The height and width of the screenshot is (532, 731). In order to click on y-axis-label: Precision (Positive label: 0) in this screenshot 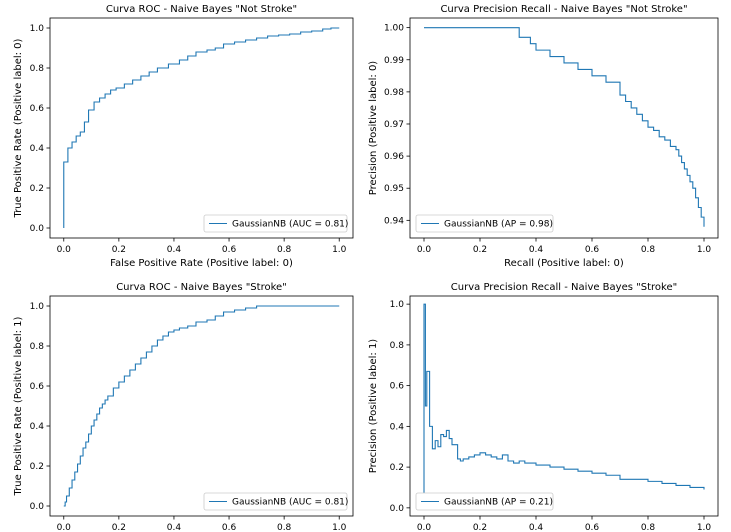, I will do `click(373, 128)`.